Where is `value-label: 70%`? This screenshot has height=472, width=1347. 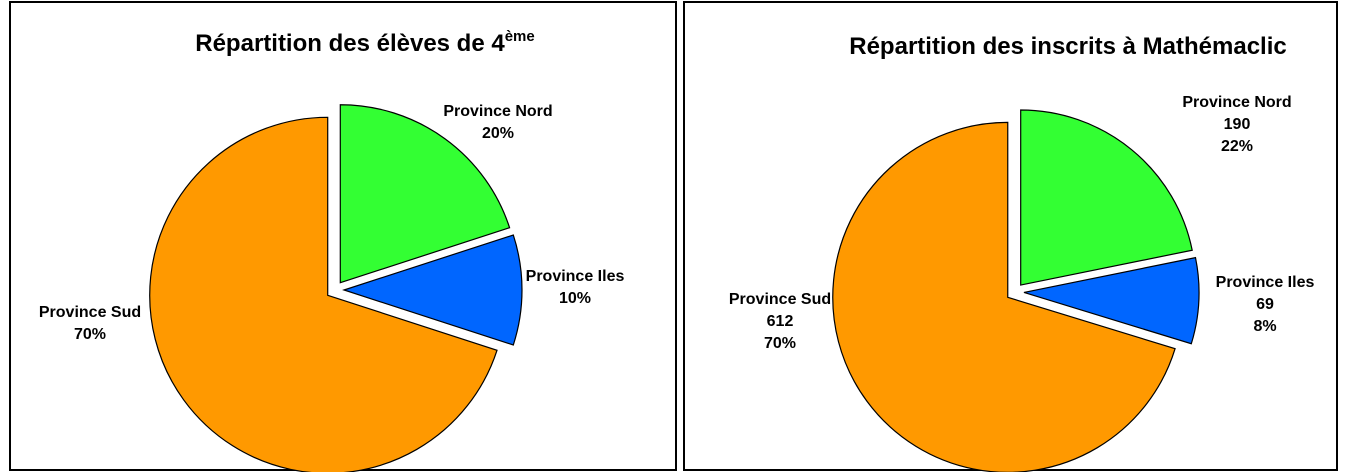
value-label: 70% is located at coordinates (90, 334).